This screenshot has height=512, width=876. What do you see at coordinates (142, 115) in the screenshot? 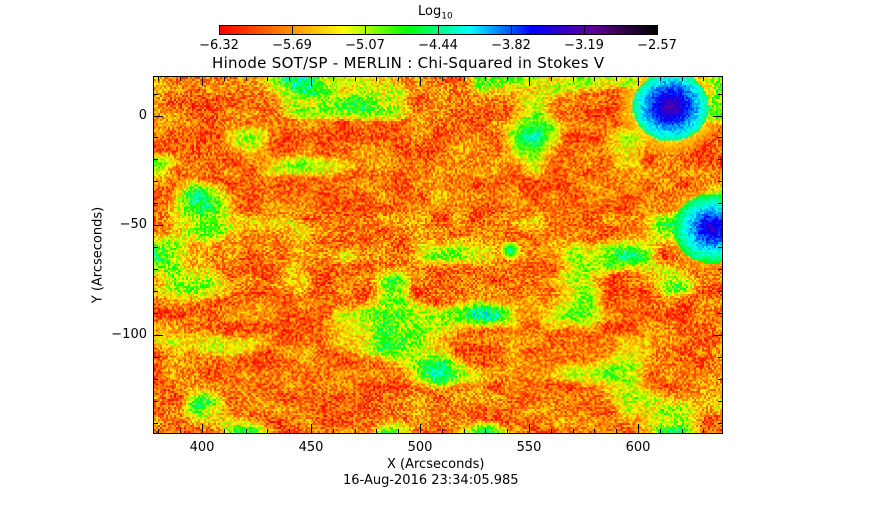
I see `y-tick-label: 0` at bounding box center [142, 115].